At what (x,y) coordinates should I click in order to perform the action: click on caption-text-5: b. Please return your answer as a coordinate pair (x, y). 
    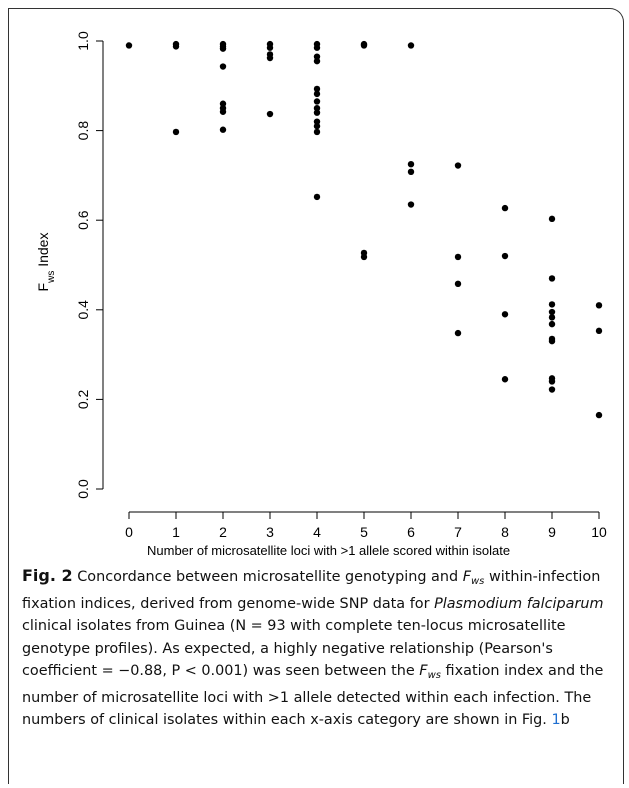
    Looking at the image, I should click on (565, 720).